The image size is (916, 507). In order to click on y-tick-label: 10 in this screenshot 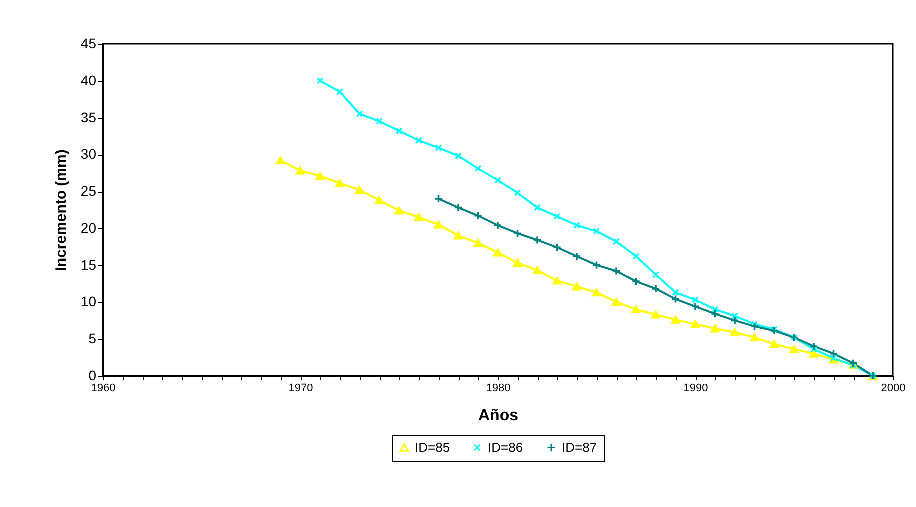, I will do `click(88, 302)`.